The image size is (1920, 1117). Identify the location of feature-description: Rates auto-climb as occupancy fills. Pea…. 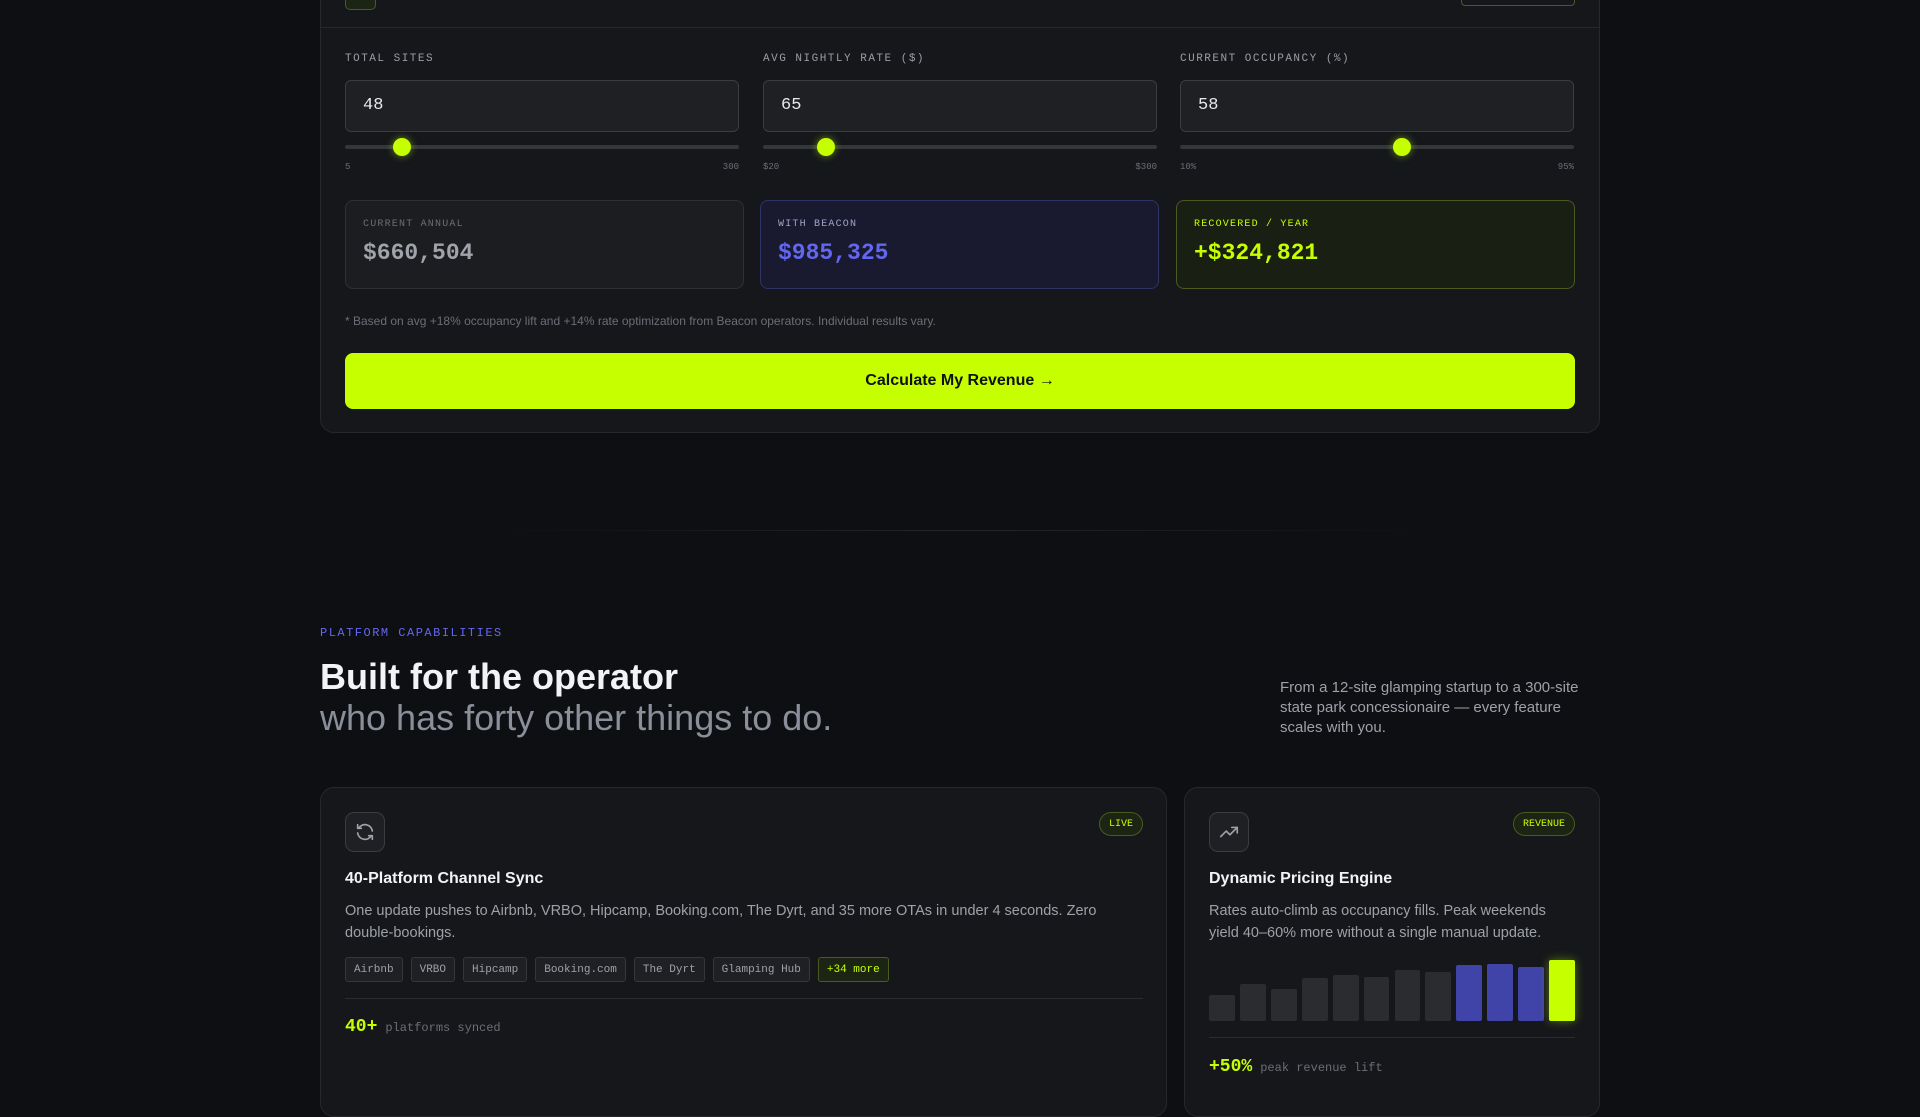
(1377, 922).